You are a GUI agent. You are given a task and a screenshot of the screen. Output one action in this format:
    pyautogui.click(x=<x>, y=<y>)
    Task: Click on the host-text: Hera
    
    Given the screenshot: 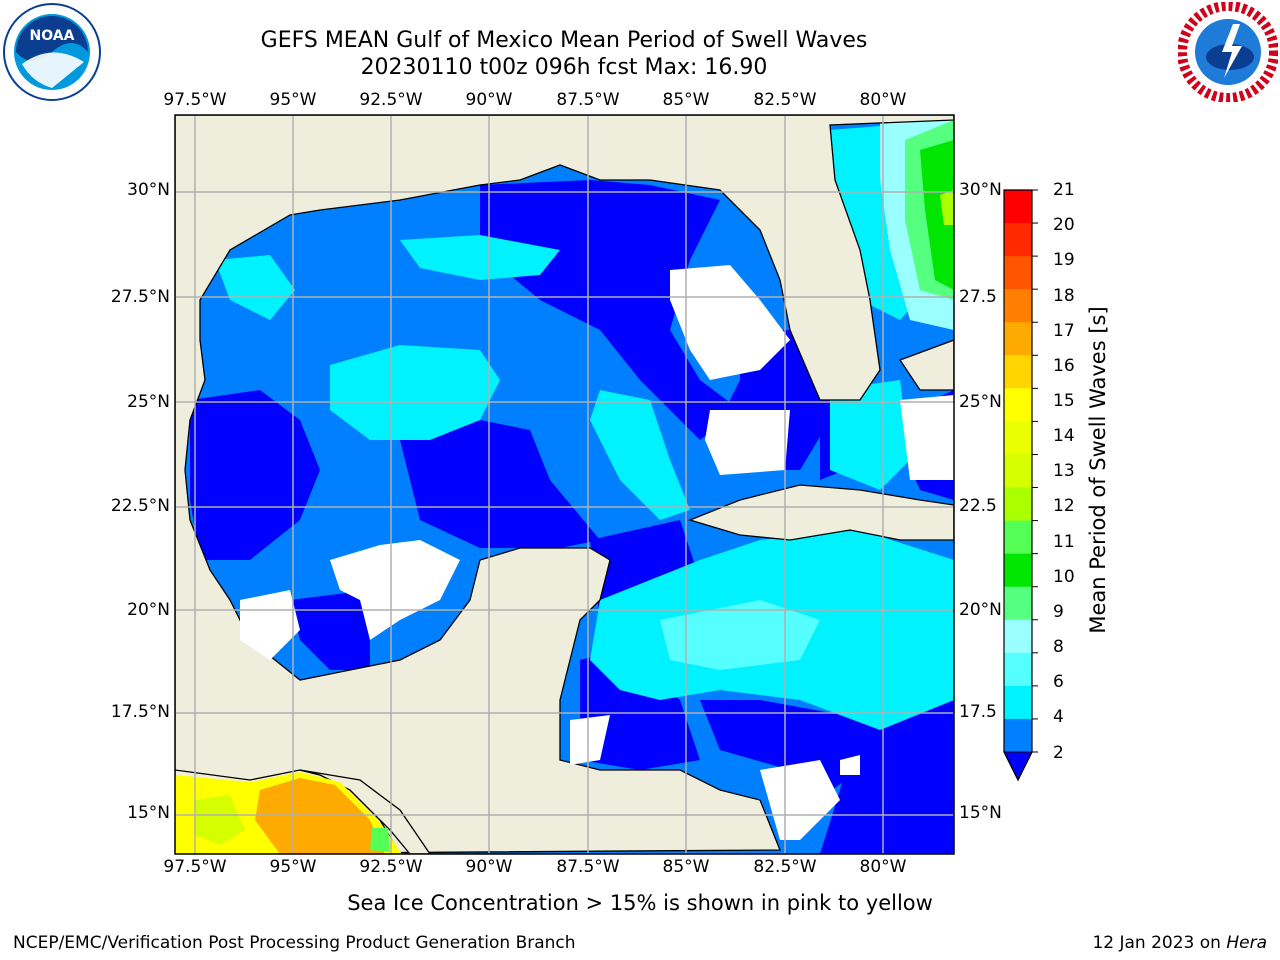 What is the action you would take?
    pyautogui.click(x=1246, y=943)
    